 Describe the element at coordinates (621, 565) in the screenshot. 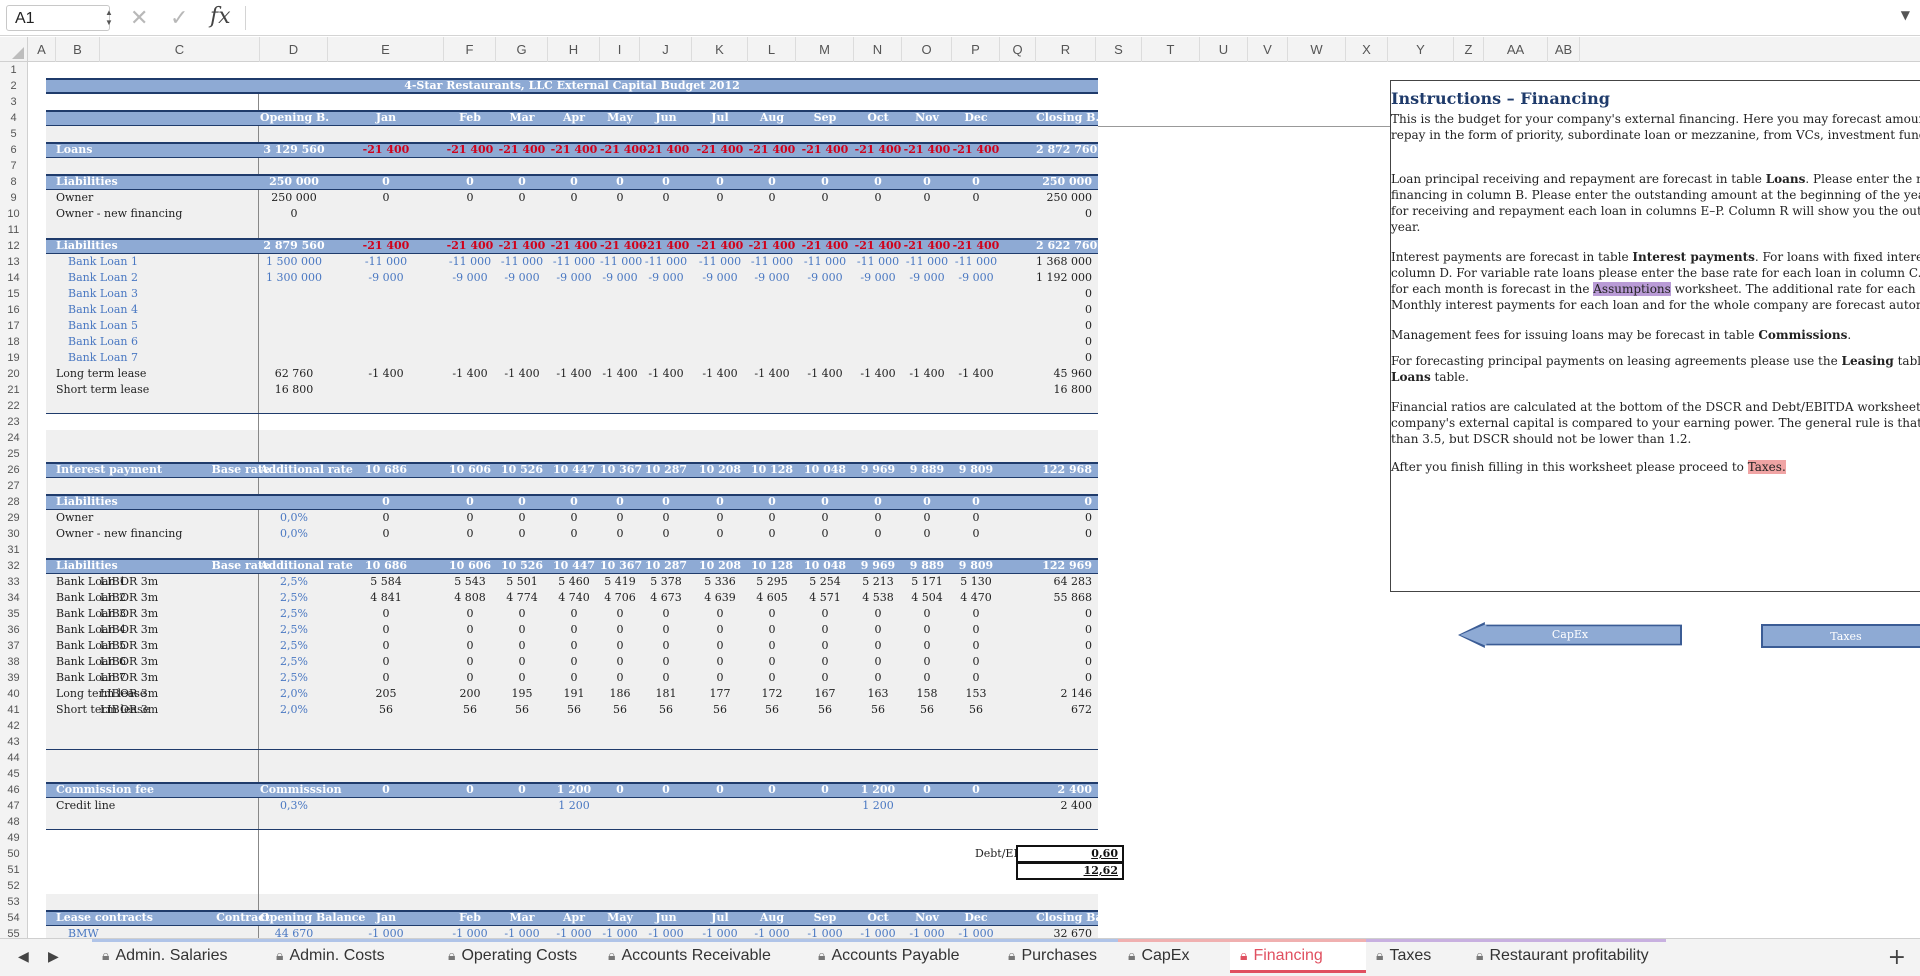

I see `month-value: 10 367` at that location.